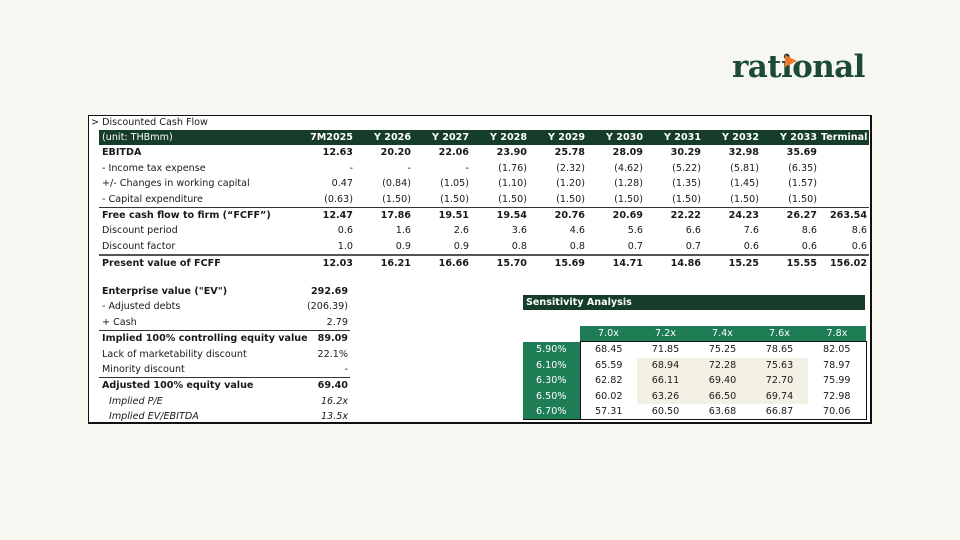 The width and height of the screenshot is (960, 540). I want to click on cell: 16.21, so click(384, 263).